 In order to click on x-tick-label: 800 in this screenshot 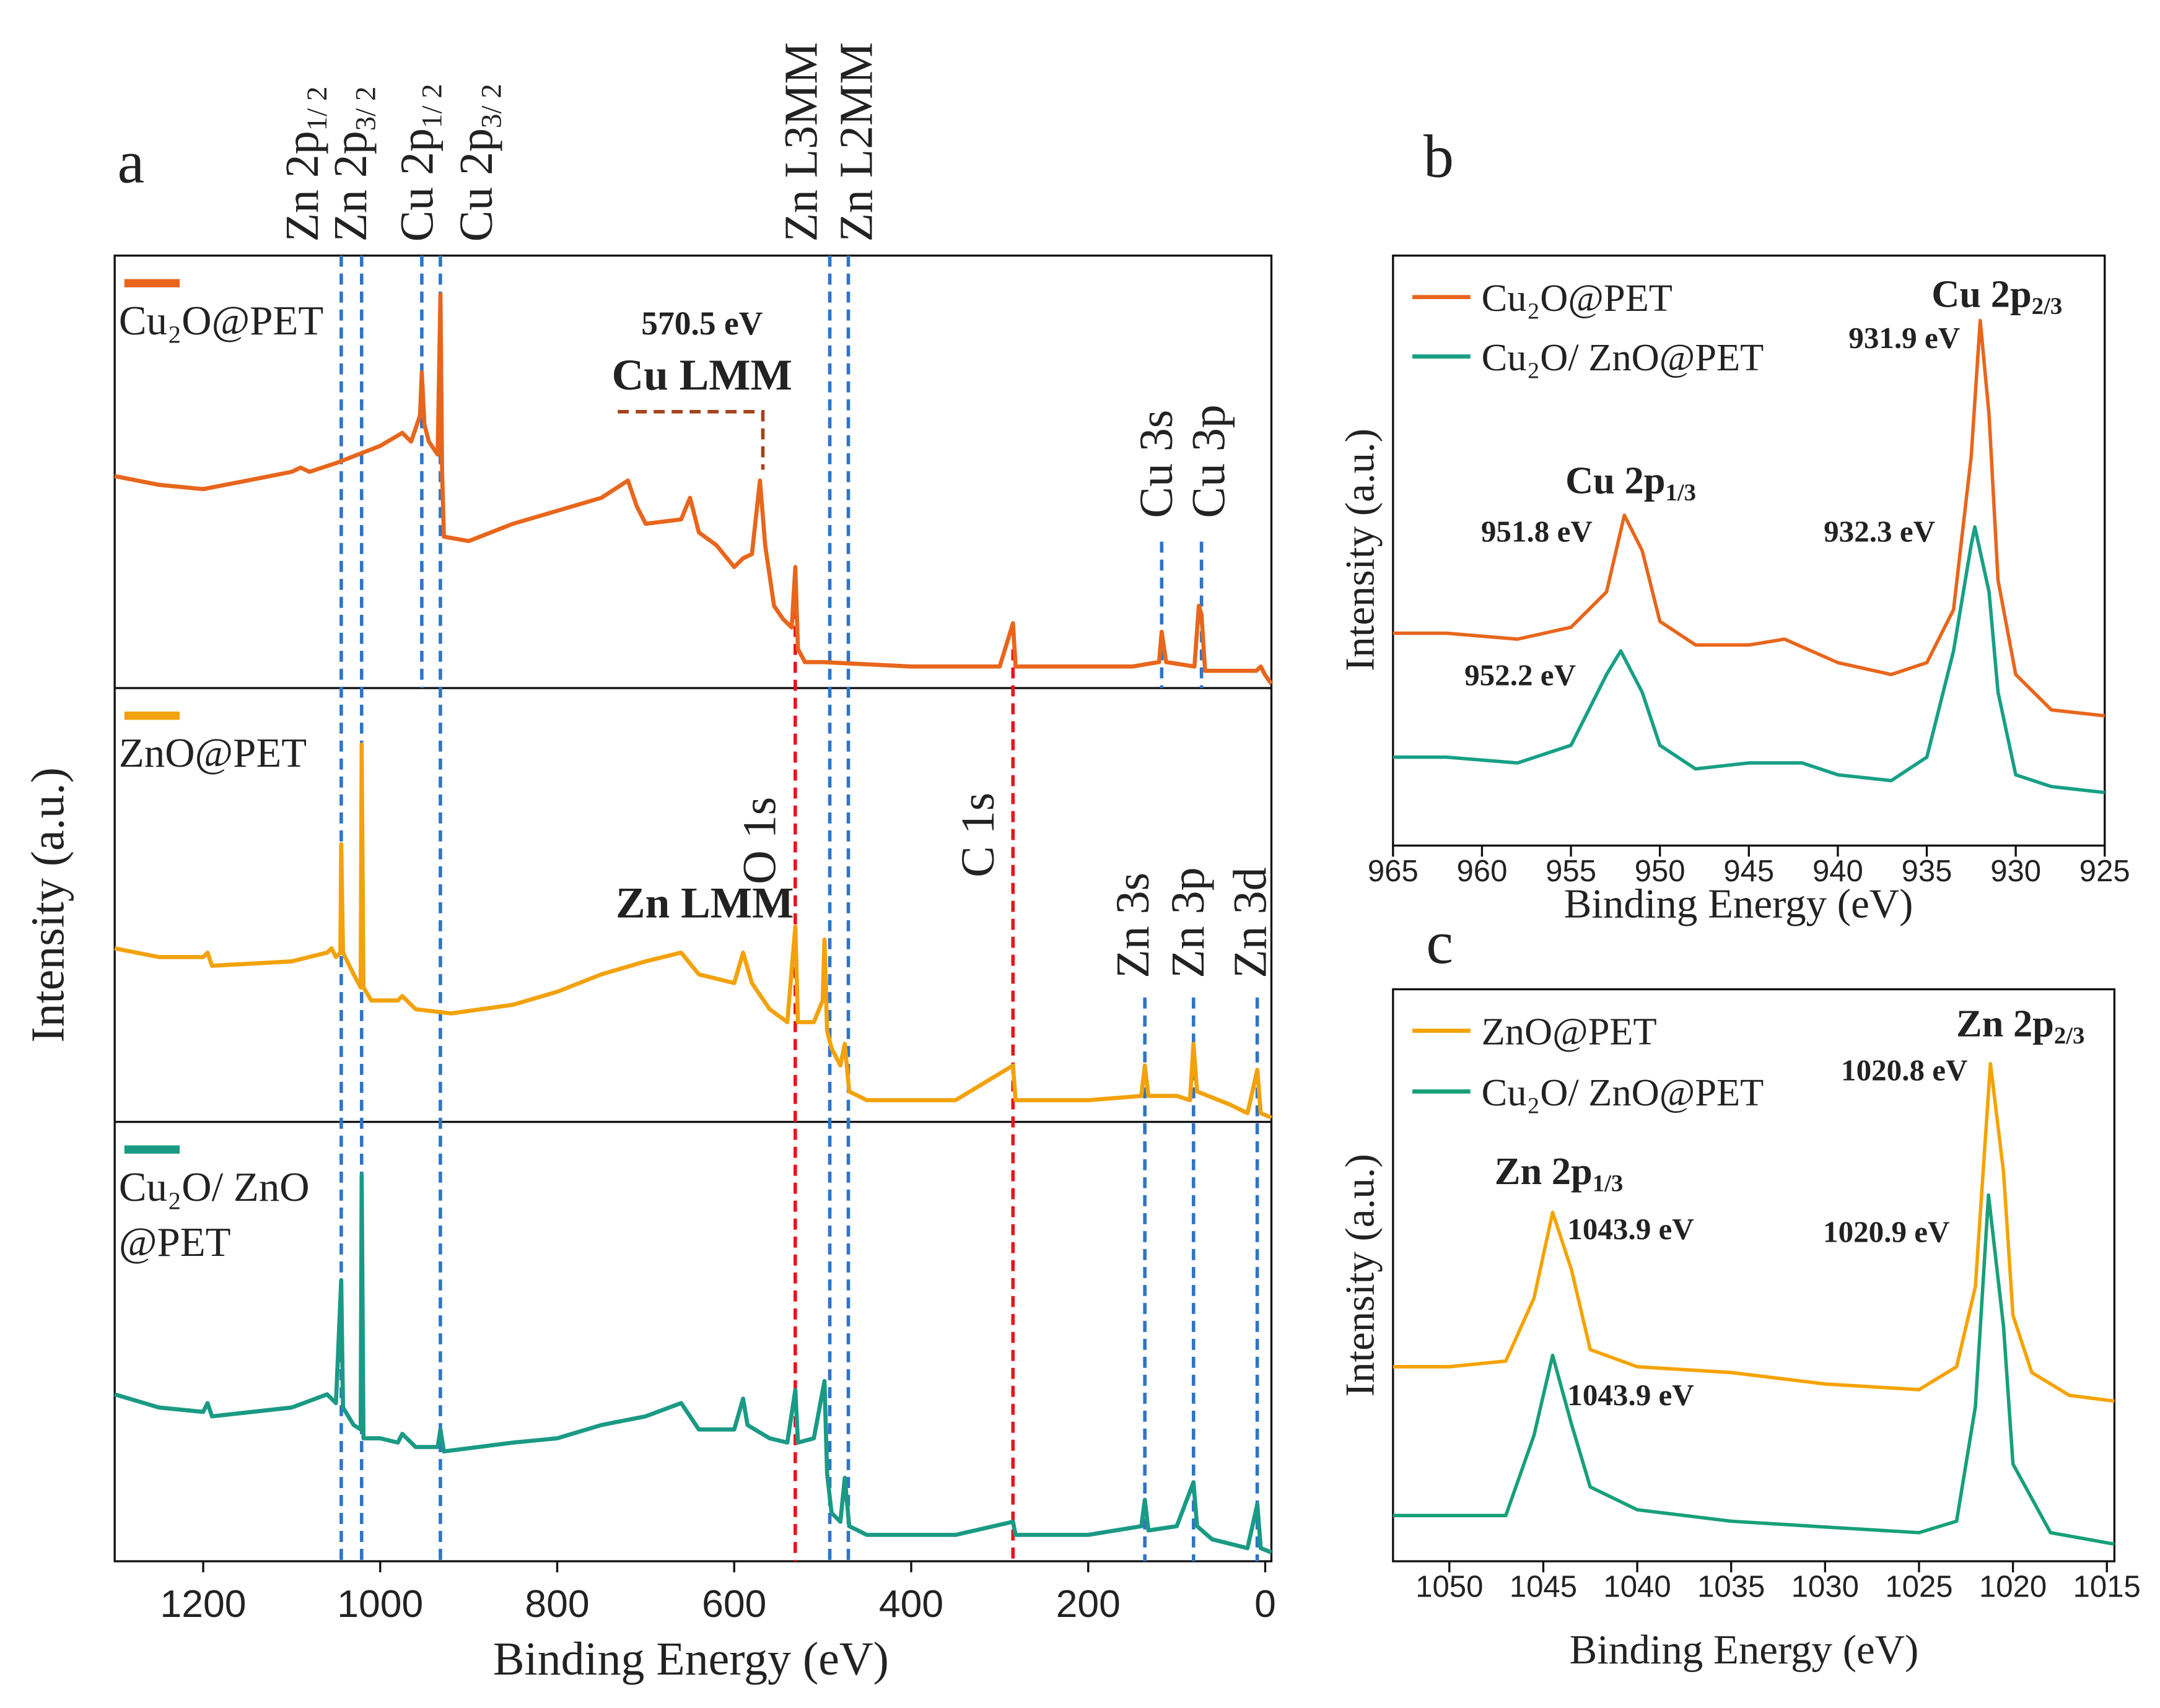, I will do `click(557, 1604)`.